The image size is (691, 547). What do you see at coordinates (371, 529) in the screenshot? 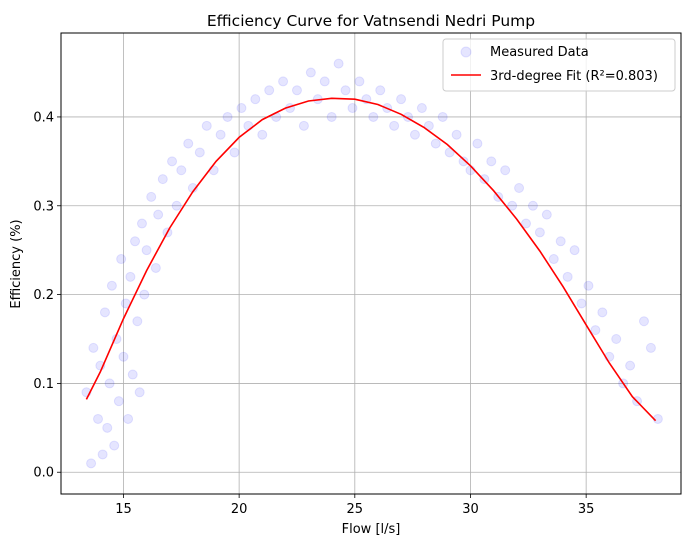
I see `x-axis-label: Flow [l/s]` at bounding box center [371, 529].